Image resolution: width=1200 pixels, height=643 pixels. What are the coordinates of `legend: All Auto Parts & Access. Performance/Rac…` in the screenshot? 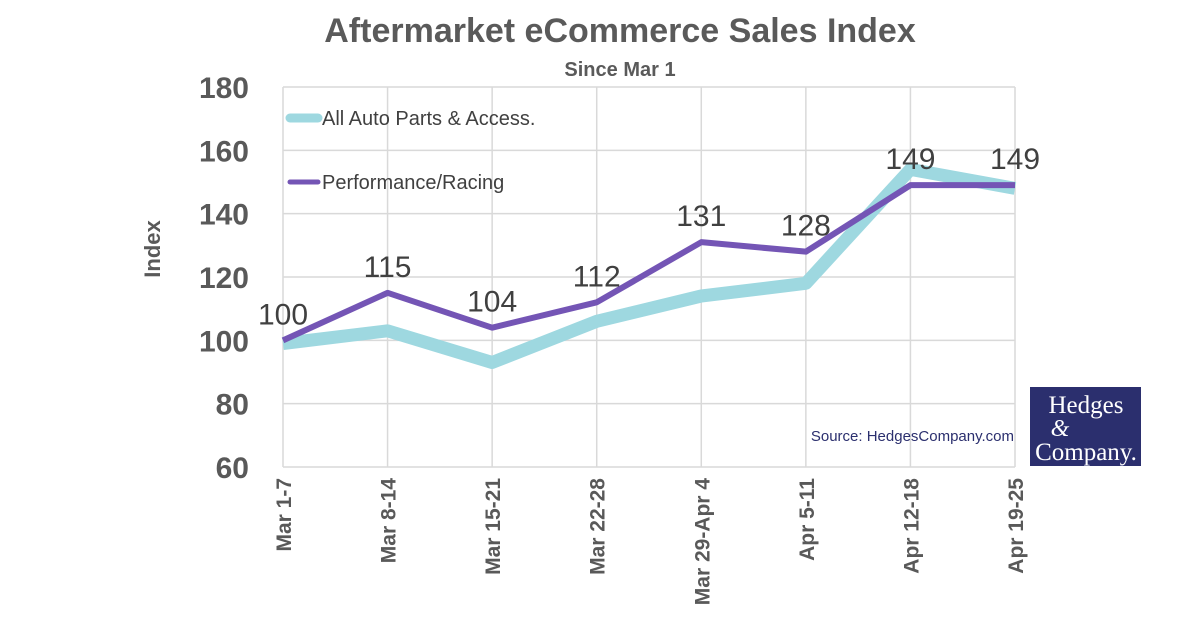 It's located at (410, 151).